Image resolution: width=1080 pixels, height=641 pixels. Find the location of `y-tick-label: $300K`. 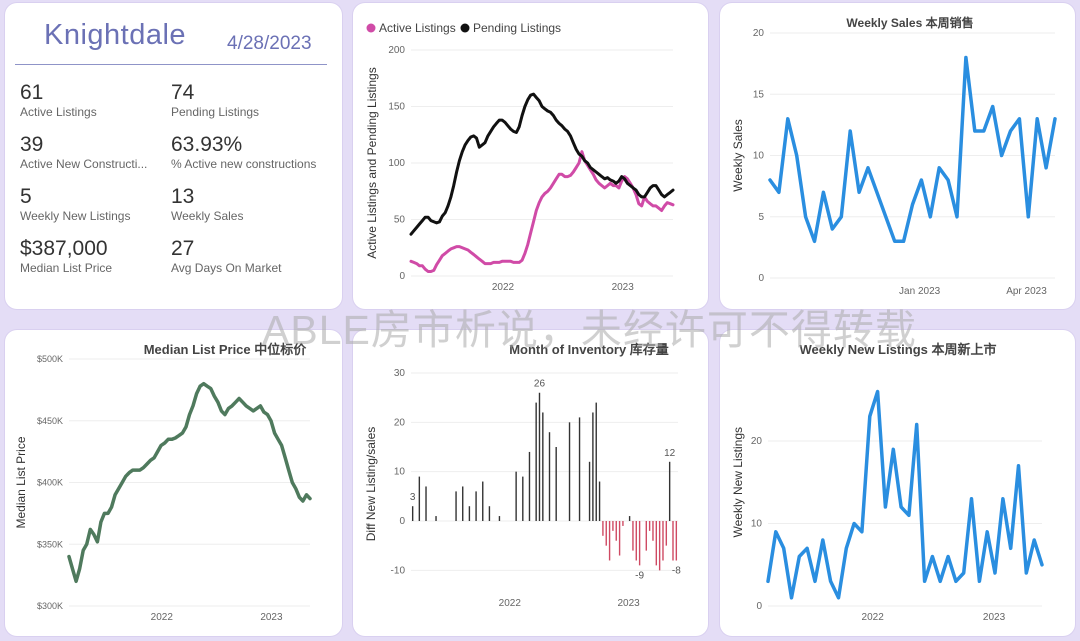

y-tick-label: $300K is located at coordinates (50, 606).